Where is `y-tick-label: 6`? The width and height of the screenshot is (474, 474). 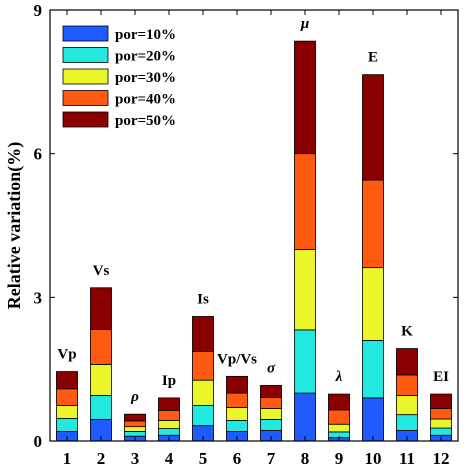
y-tick-label: 6 is located at coordinates (38, 154).